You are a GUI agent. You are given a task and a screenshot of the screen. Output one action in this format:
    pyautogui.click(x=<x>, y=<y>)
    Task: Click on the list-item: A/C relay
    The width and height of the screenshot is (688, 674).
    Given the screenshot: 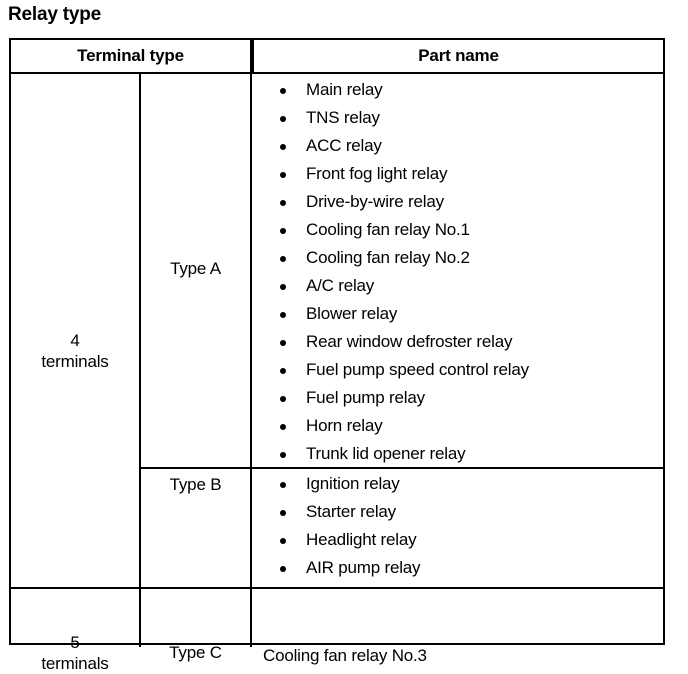 What is the action you would take?
    pyautogui.click(x=457, y=286)
    